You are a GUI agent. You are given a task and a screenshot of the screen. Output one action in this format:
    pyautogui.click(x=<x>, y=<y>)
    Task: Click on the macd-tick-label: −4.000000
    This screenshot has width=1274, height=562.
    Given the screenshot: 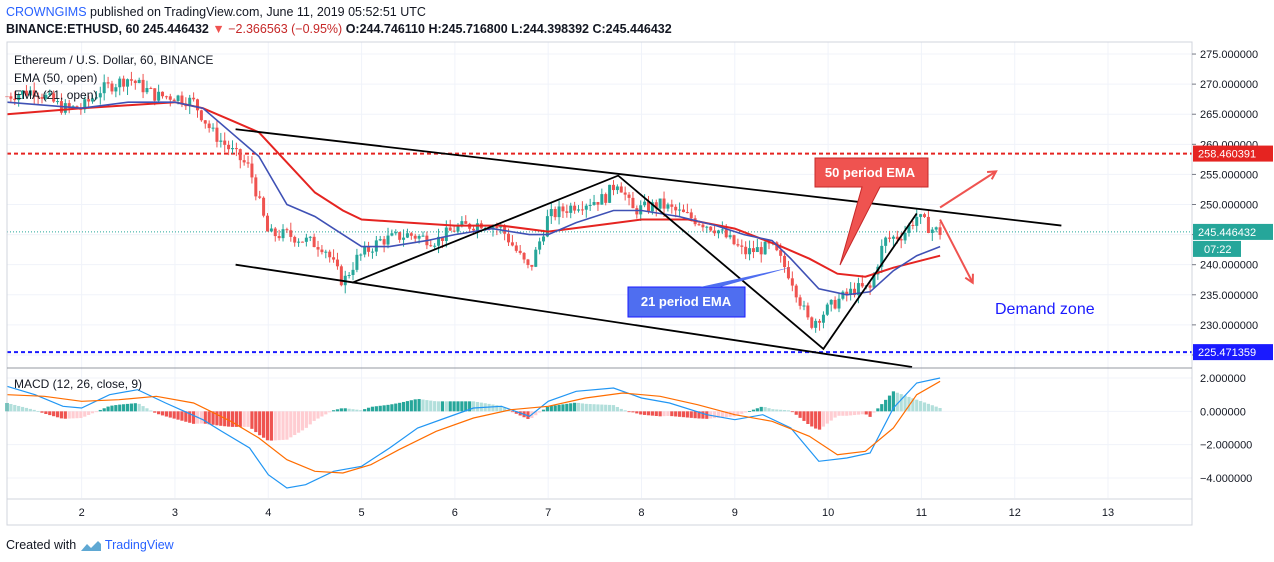 What is the action you would take?
    pyautogui.click(x=1226, y=479)
    